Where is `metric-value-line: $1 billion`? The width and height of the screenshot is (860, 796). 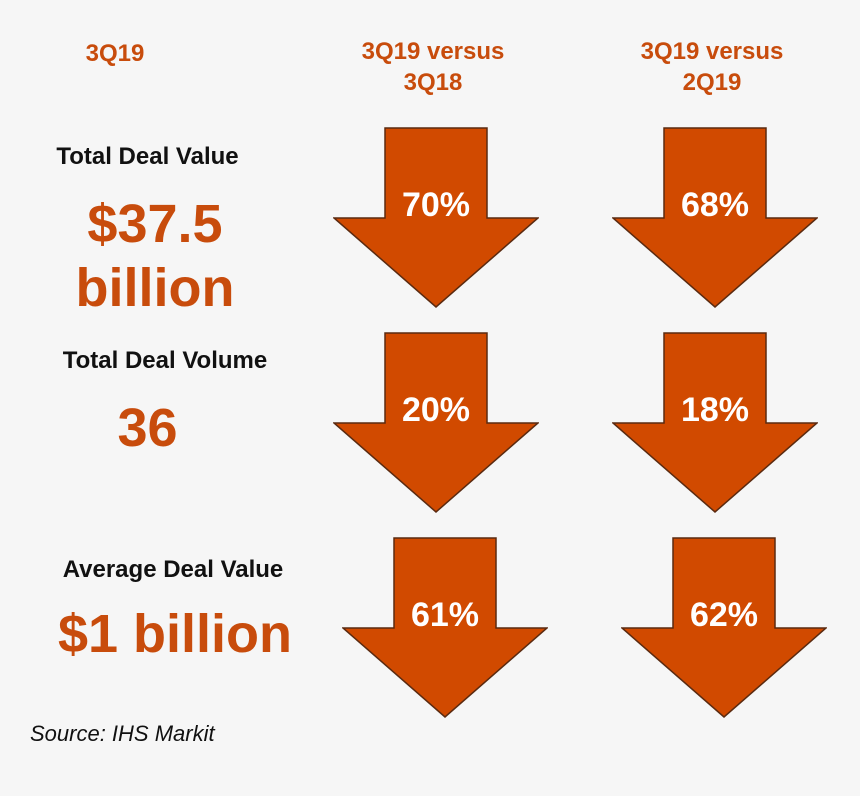
metric-value-line: $1 billion is located at coordinates (175, 634).